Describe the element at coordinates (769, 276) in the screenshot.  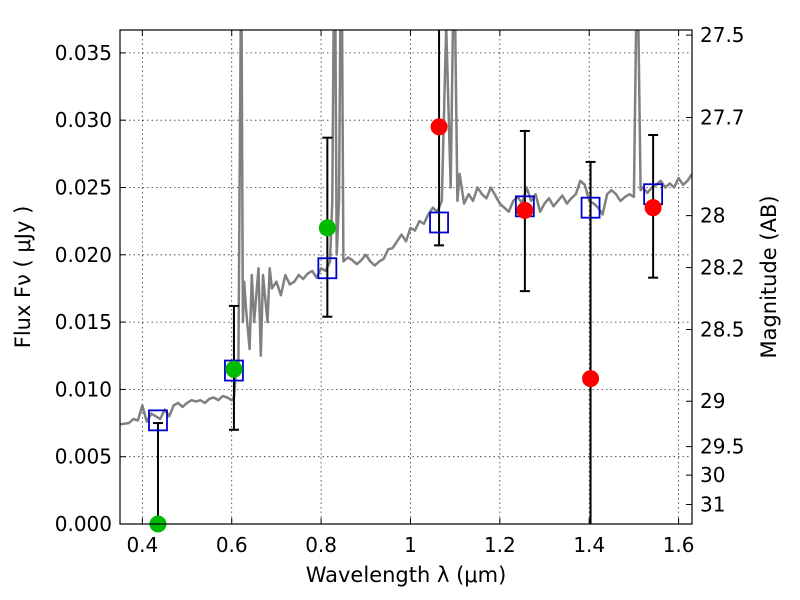
I see `y2-axis-label: Magnitude (AB)` at that location.